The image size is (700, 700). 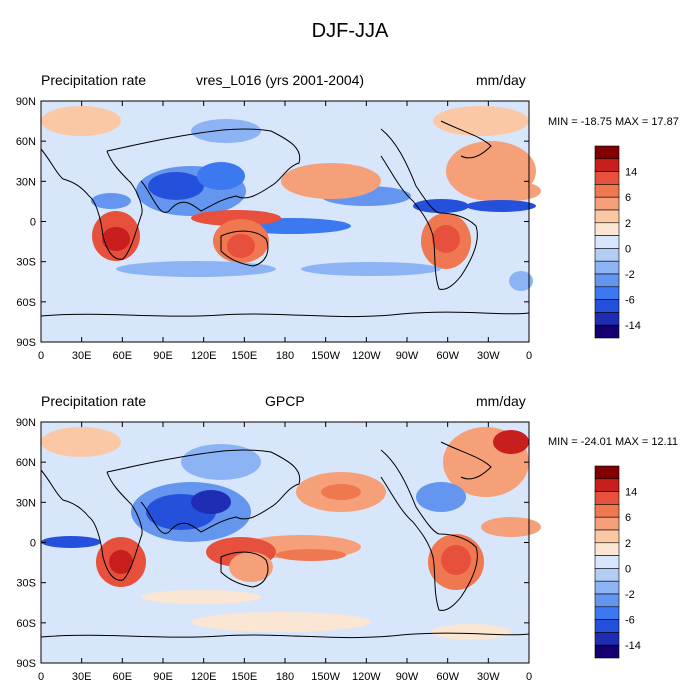 What do you see at coordinates (94, 401) in the screenshot?
I see `panel2-left-label: Precipitation rate` at bounding box center [94, 401].